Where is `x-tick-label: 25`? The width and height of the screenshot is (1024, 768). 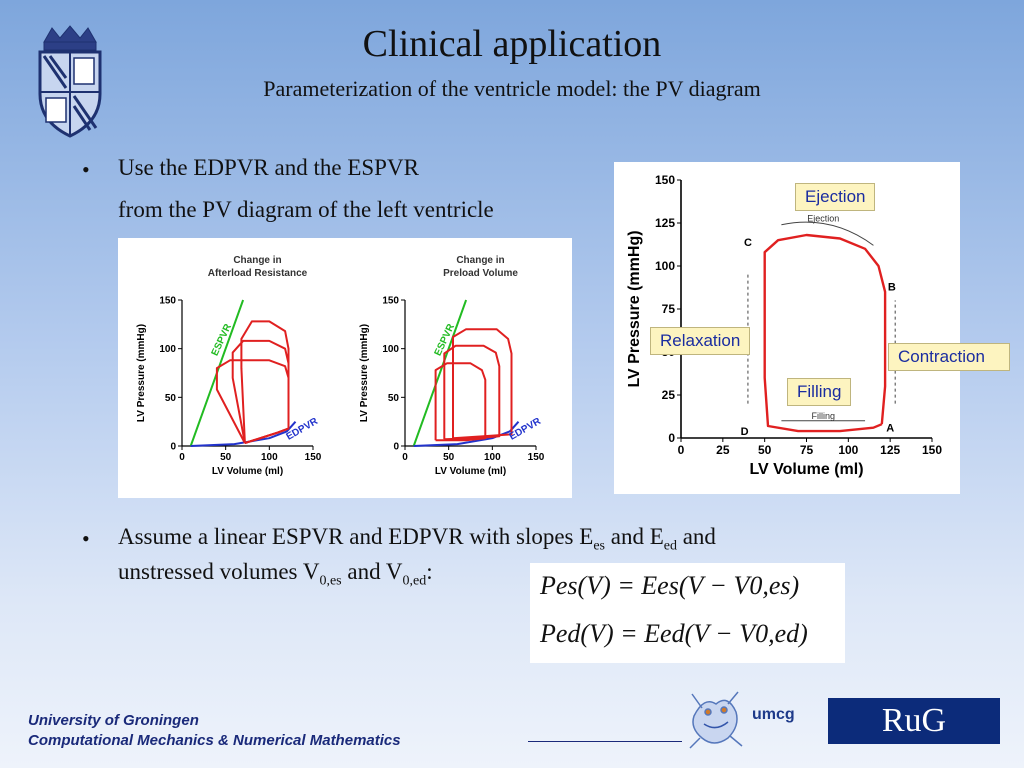 x-tick-label: 25 is located at coordinates (723, 450).